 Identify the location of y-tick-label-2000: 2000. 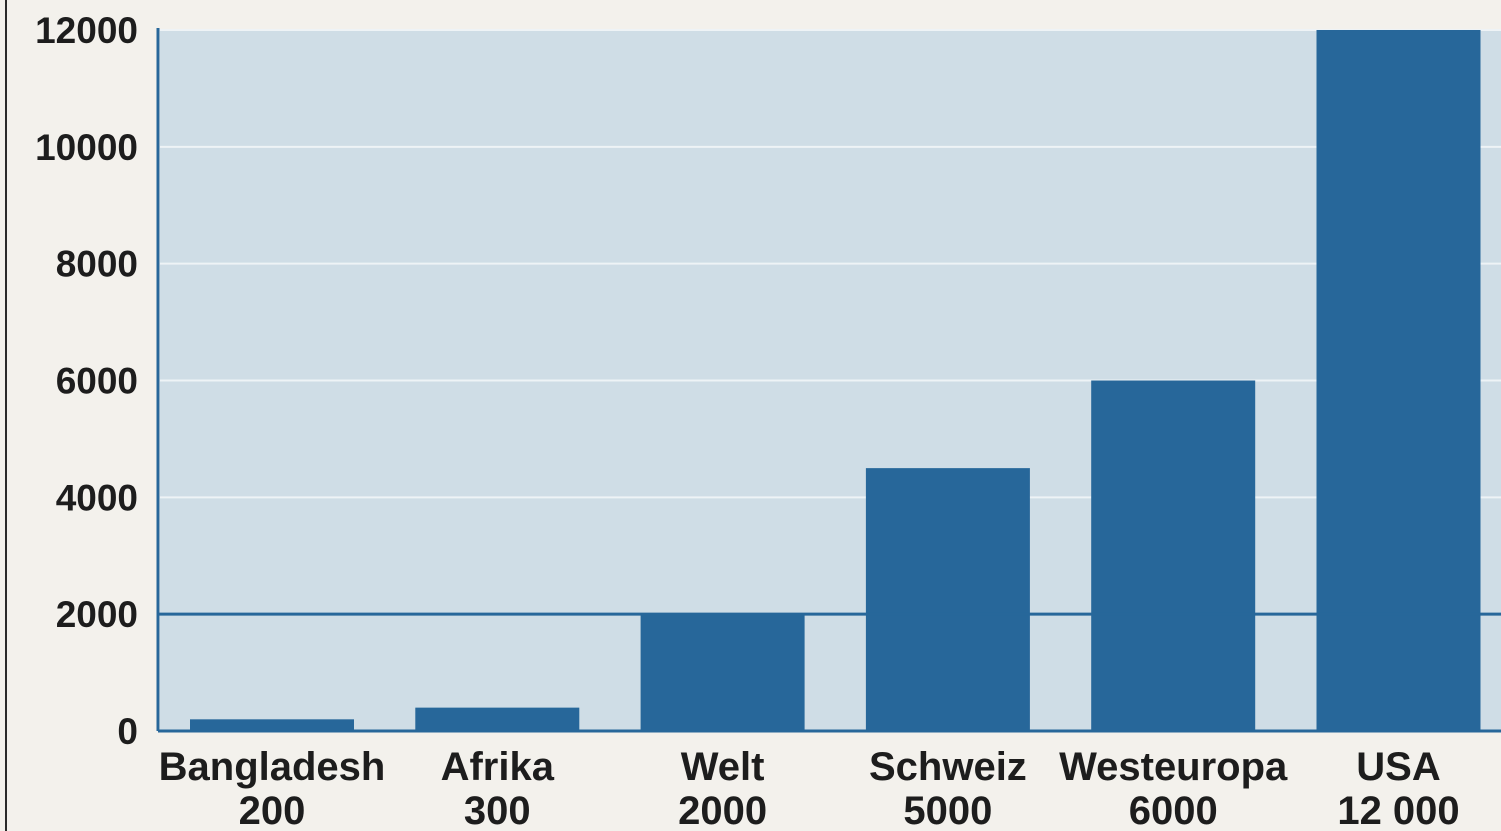
(97, 614).